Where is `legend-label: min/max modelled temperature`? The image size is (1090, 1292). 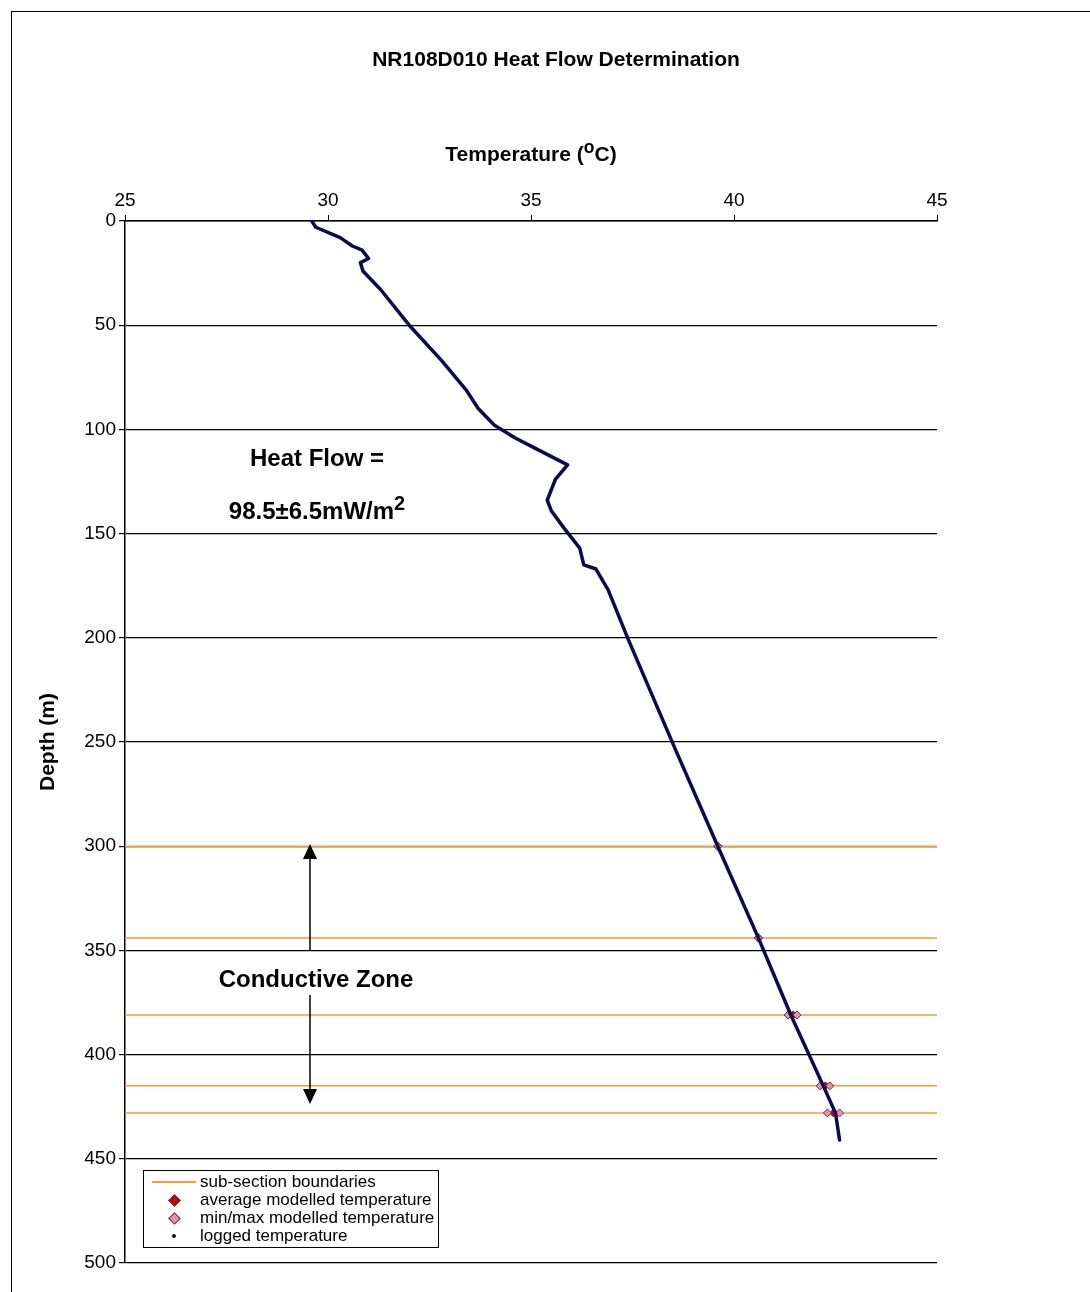 legend-label: min/max modelled temperature is located at coordinates (317, 1217).